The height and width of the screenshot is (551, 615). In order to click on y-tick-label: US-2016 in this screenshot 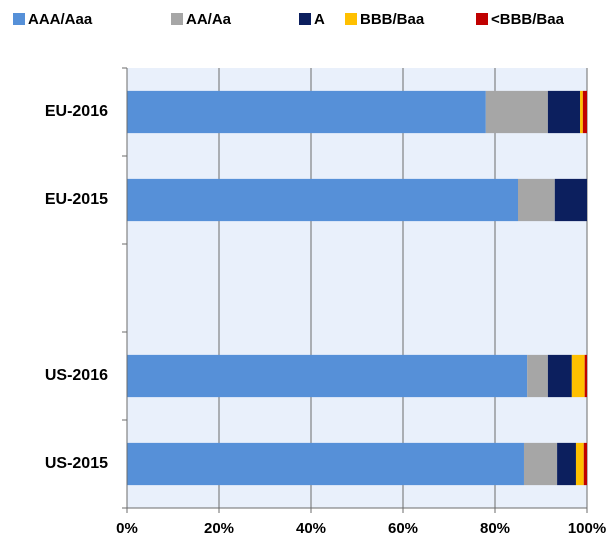, I will do `click(76, 375)`.